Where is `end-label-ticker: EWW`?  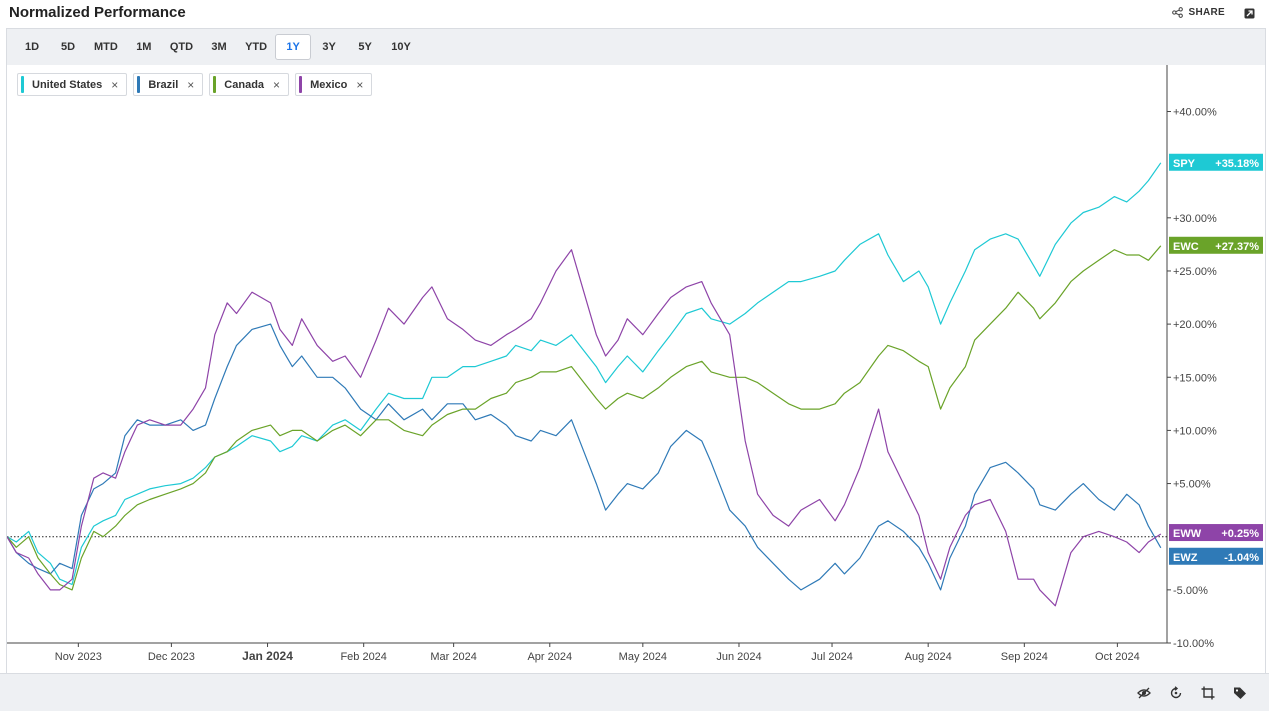 end-label-ticker: EWW is located at coordinates (1187, 534).